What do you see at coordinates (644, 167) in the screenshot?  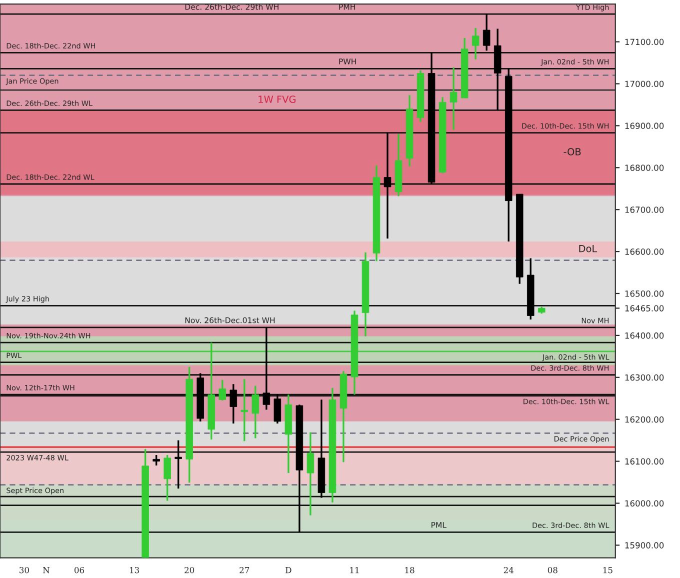 I see `y-tick-label: 16800.00` at bounding box center [644, 167].